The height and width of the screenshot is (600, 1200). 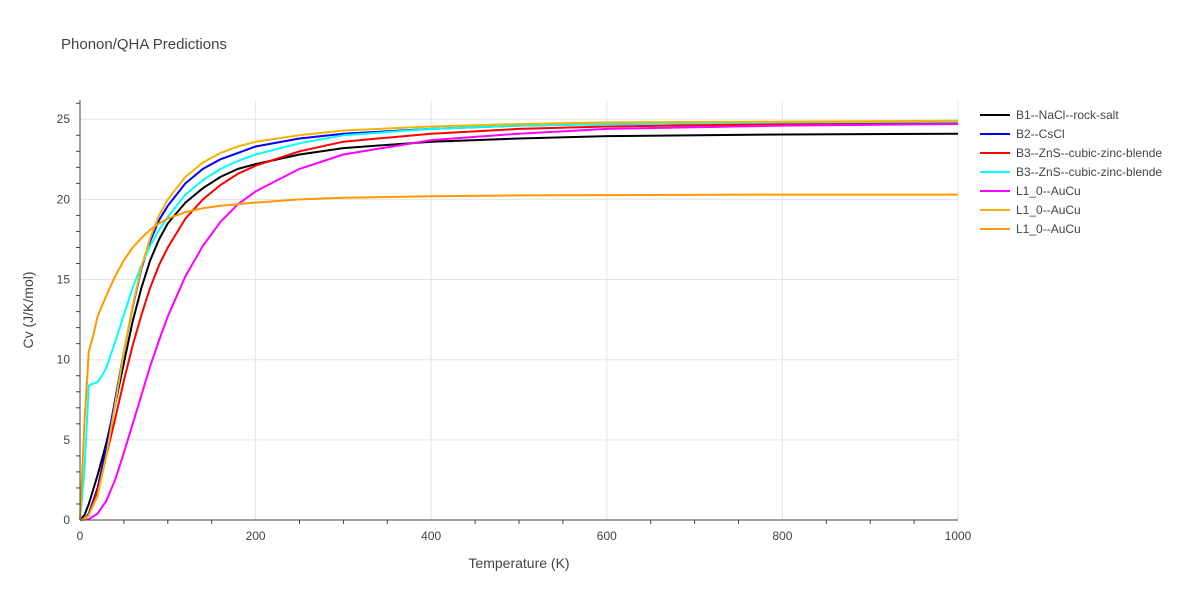 What do you see at coordinates (66, 520) in the screenshot?
I see `y-tick-label: 0` at bounding box center [66, 520].